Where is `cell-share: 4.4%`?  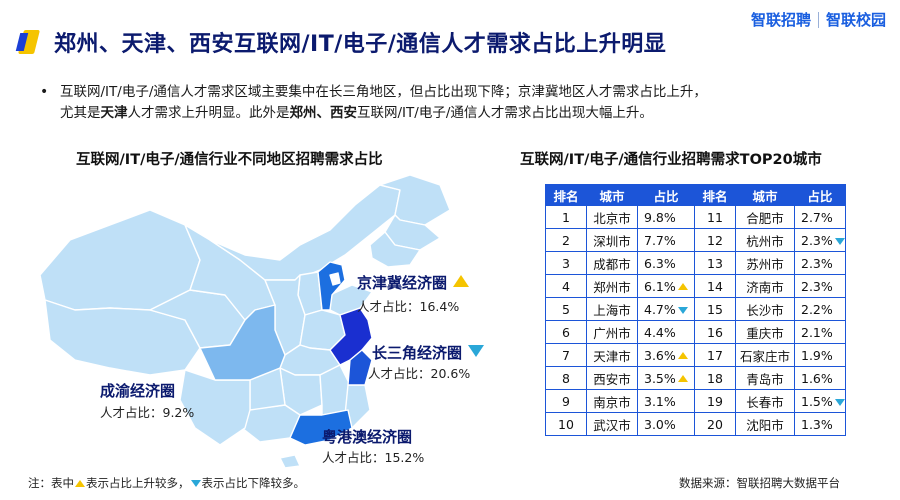 cell-share: 4.4% is located at coordinates (666, 332).